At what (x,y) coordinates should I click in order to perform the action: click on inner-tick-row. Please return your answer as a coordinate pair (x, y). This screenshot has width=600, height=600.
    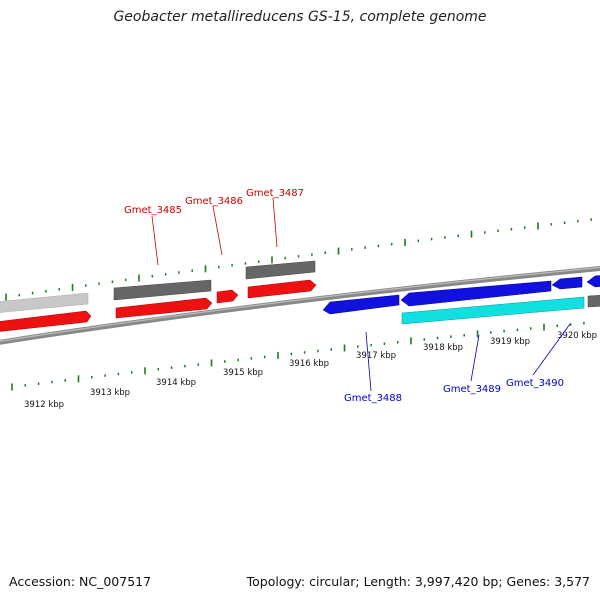
    Looking at the image, I should click on (298, 356).